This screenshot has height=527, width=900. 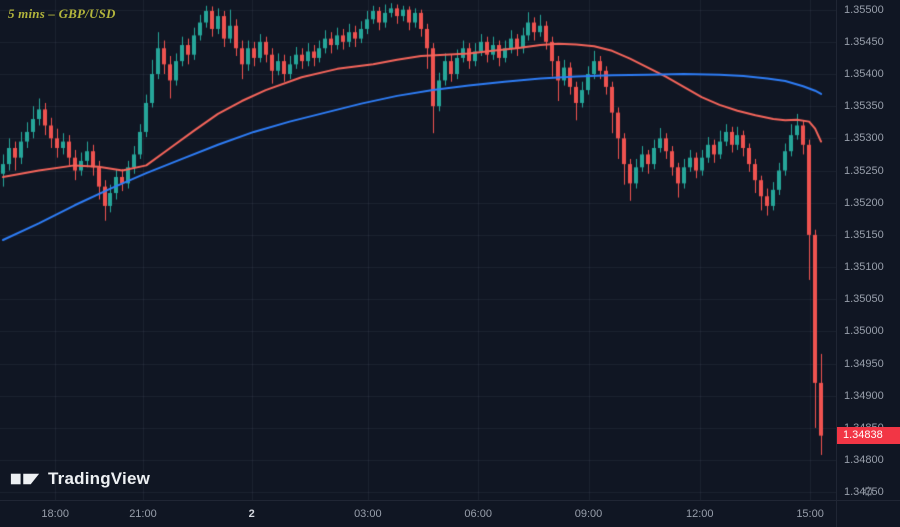 What do you see at coordinates (864, 138) in the screenshot?
I see `price-axis-label: 1.35300` at bounding box center [864, 138].